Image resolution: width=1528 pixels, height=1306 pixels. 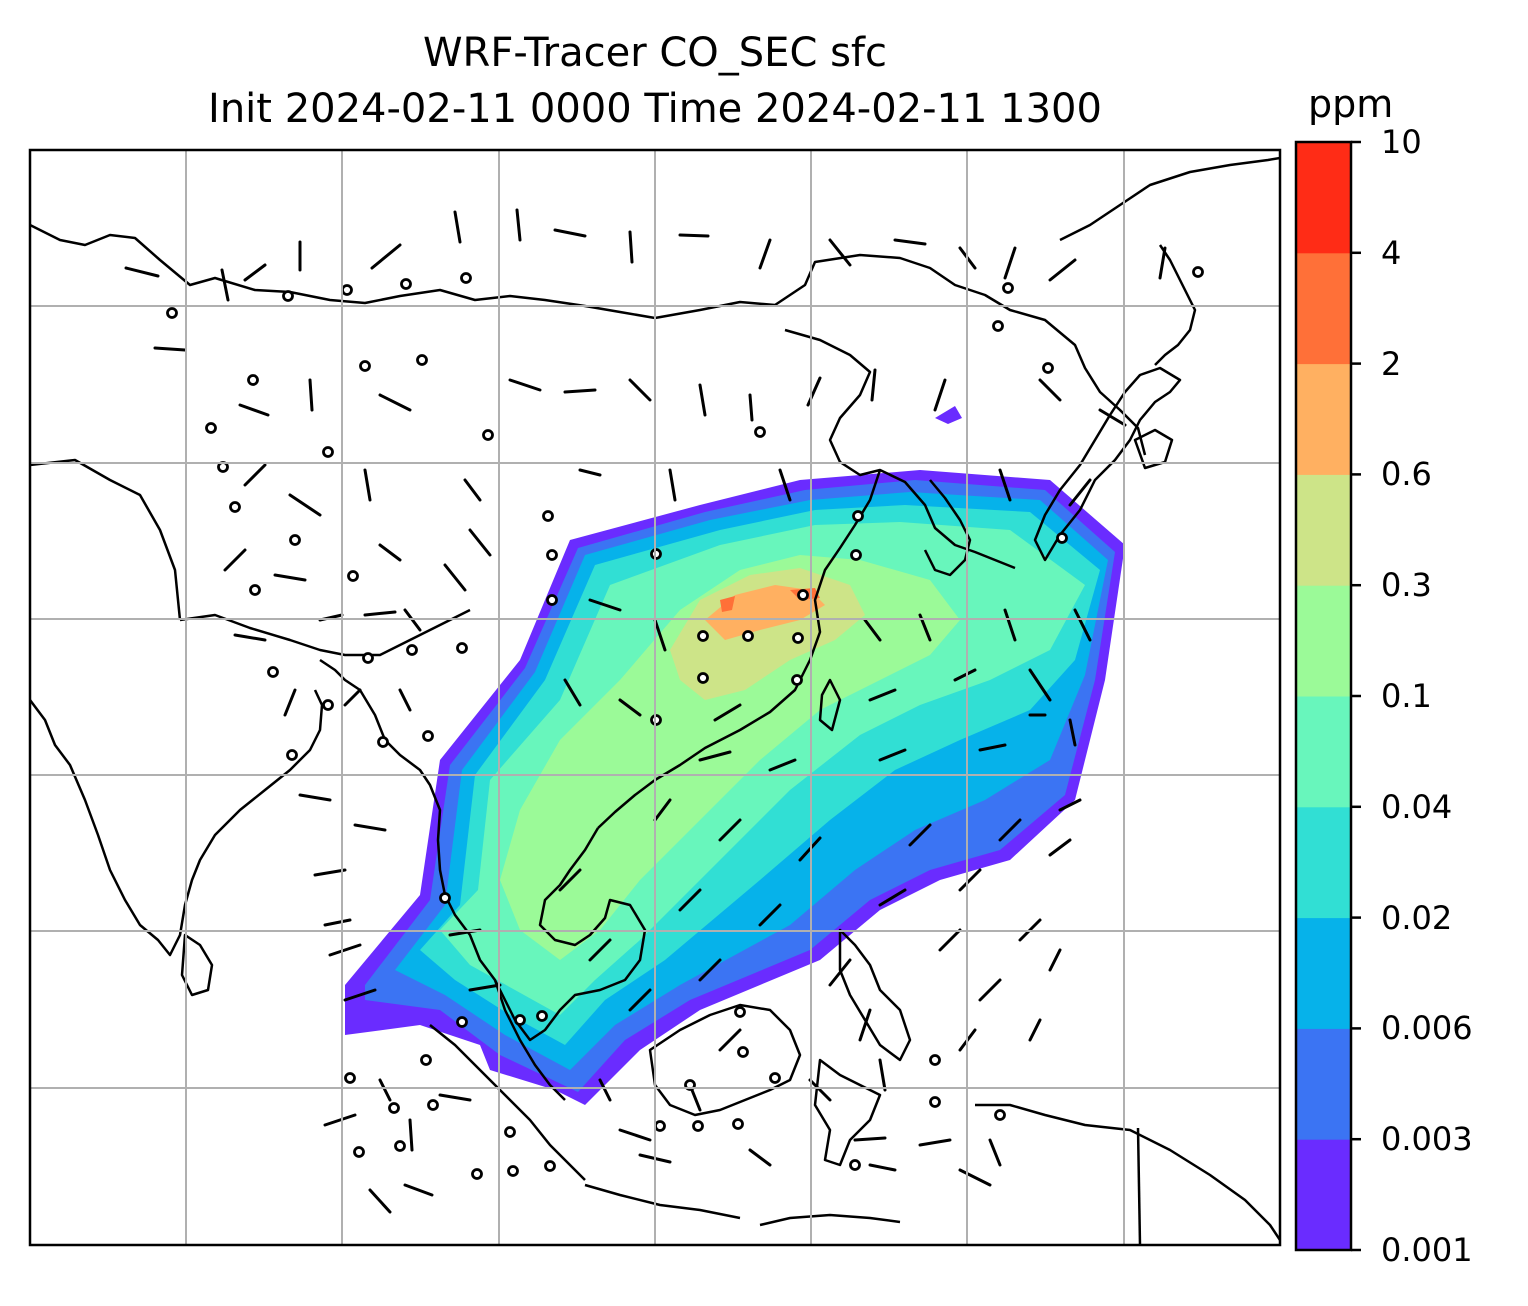 What do you see at coordinates (725, 1060) in the screenshot?
I see `coastline-borneo` at bounding box center [725, 1060].